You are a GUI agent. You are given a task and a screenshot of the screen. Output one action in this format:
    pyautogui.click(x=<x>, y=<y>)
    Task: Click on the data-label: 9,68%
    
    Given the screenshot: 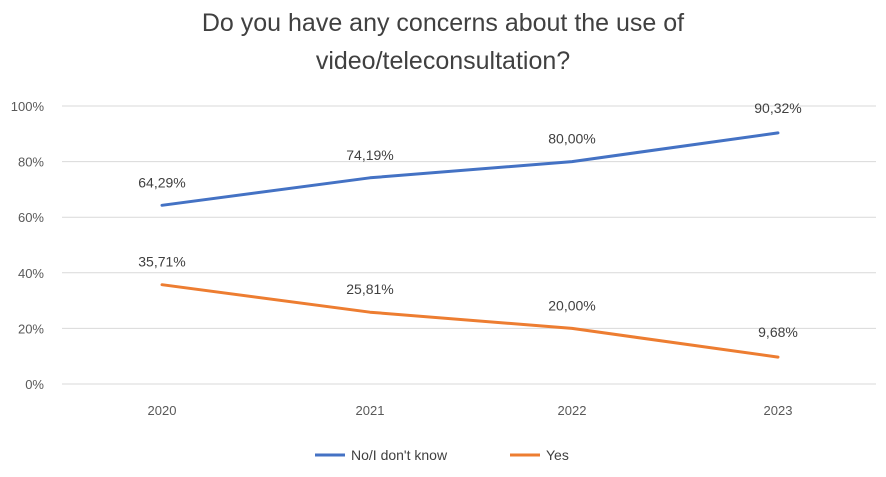 What is the action you would take?
    pyautogui.click(x=778, y=332)
    